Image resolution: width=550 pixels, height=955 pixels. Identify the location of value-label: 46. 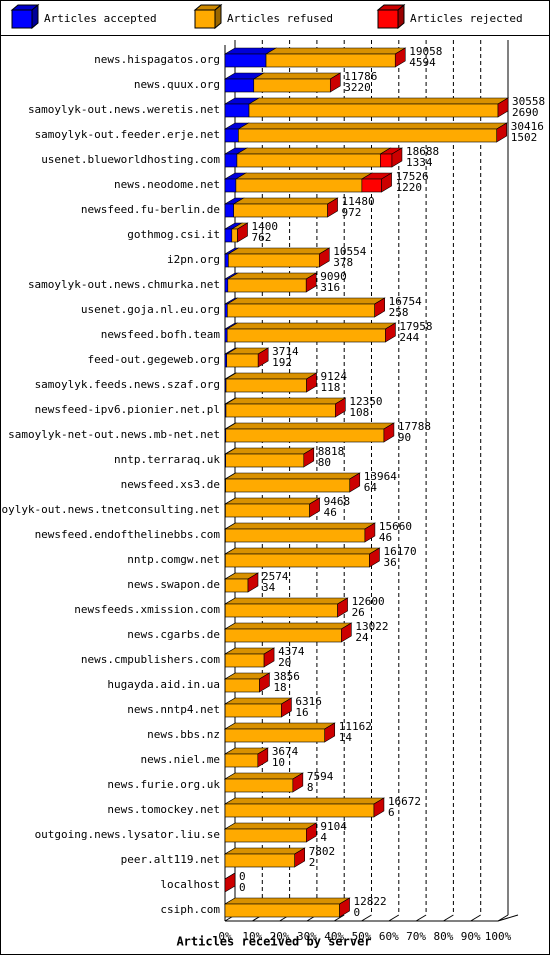
(385, 537).